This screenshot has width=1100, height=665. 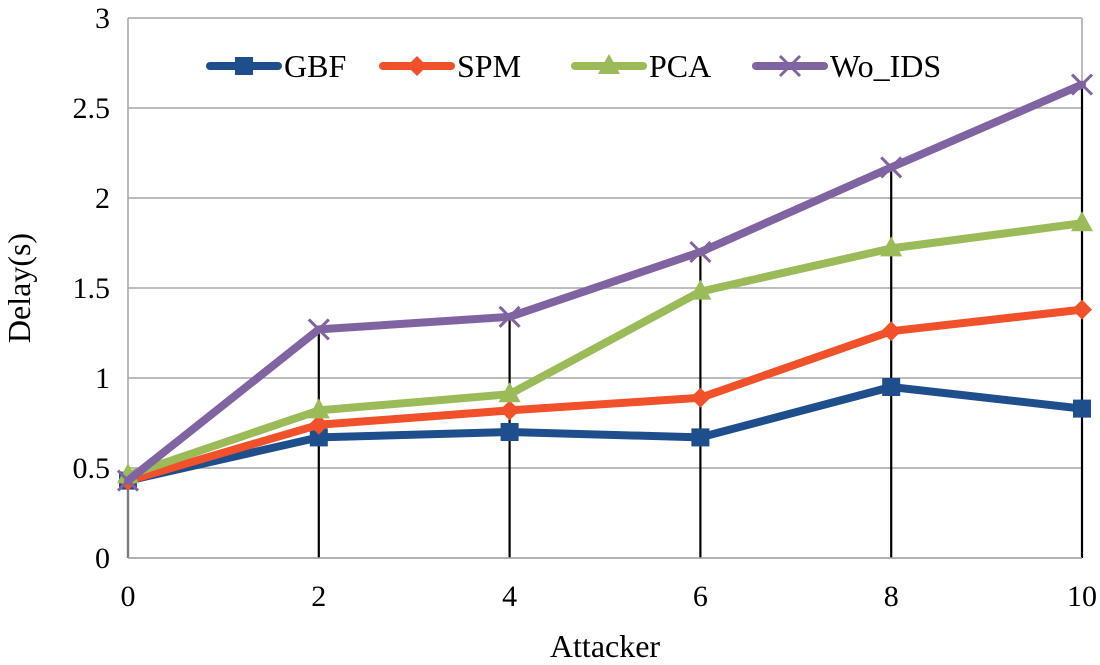 I want to click on legend: GBF SPM PCA Wo_IDS, so click(x=573, y=66).